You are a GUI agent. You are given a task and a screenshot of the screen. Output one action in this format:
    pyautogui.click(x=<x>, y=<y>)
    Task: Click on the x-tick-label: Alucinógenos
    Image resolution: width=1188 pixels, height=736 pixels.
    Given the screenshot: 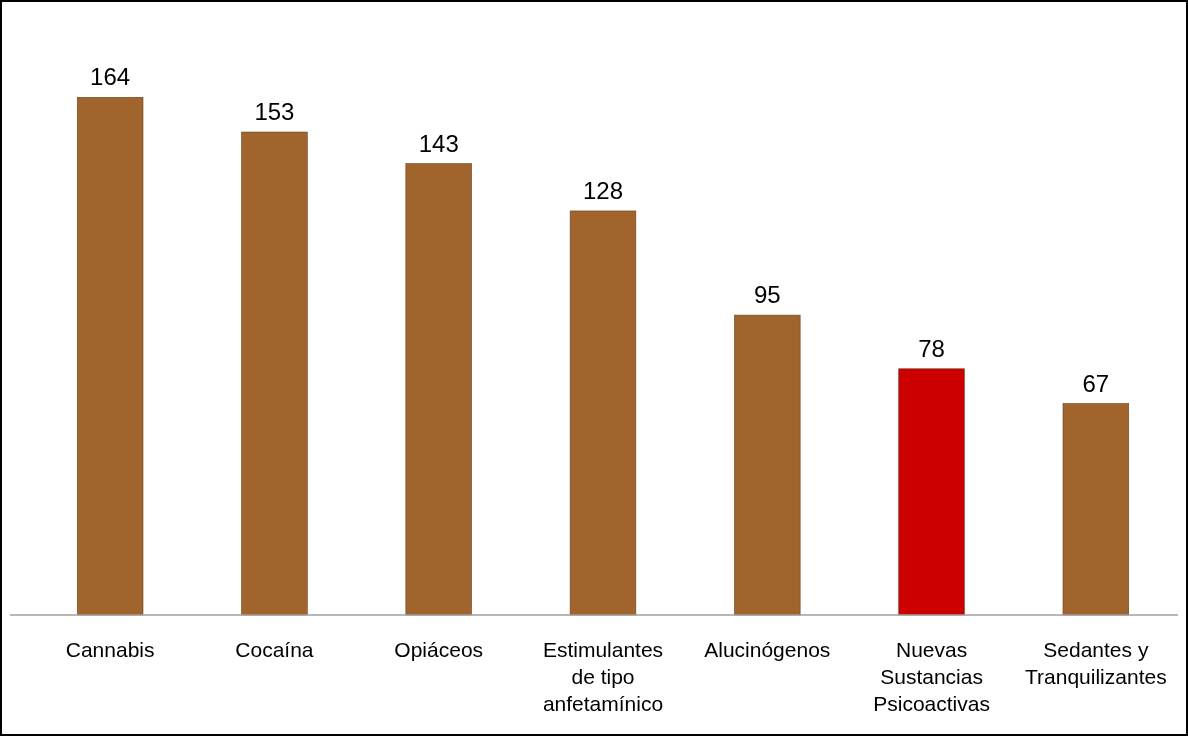 What is the action you would take?
    pyautogui.click(x=767, y=649)
    